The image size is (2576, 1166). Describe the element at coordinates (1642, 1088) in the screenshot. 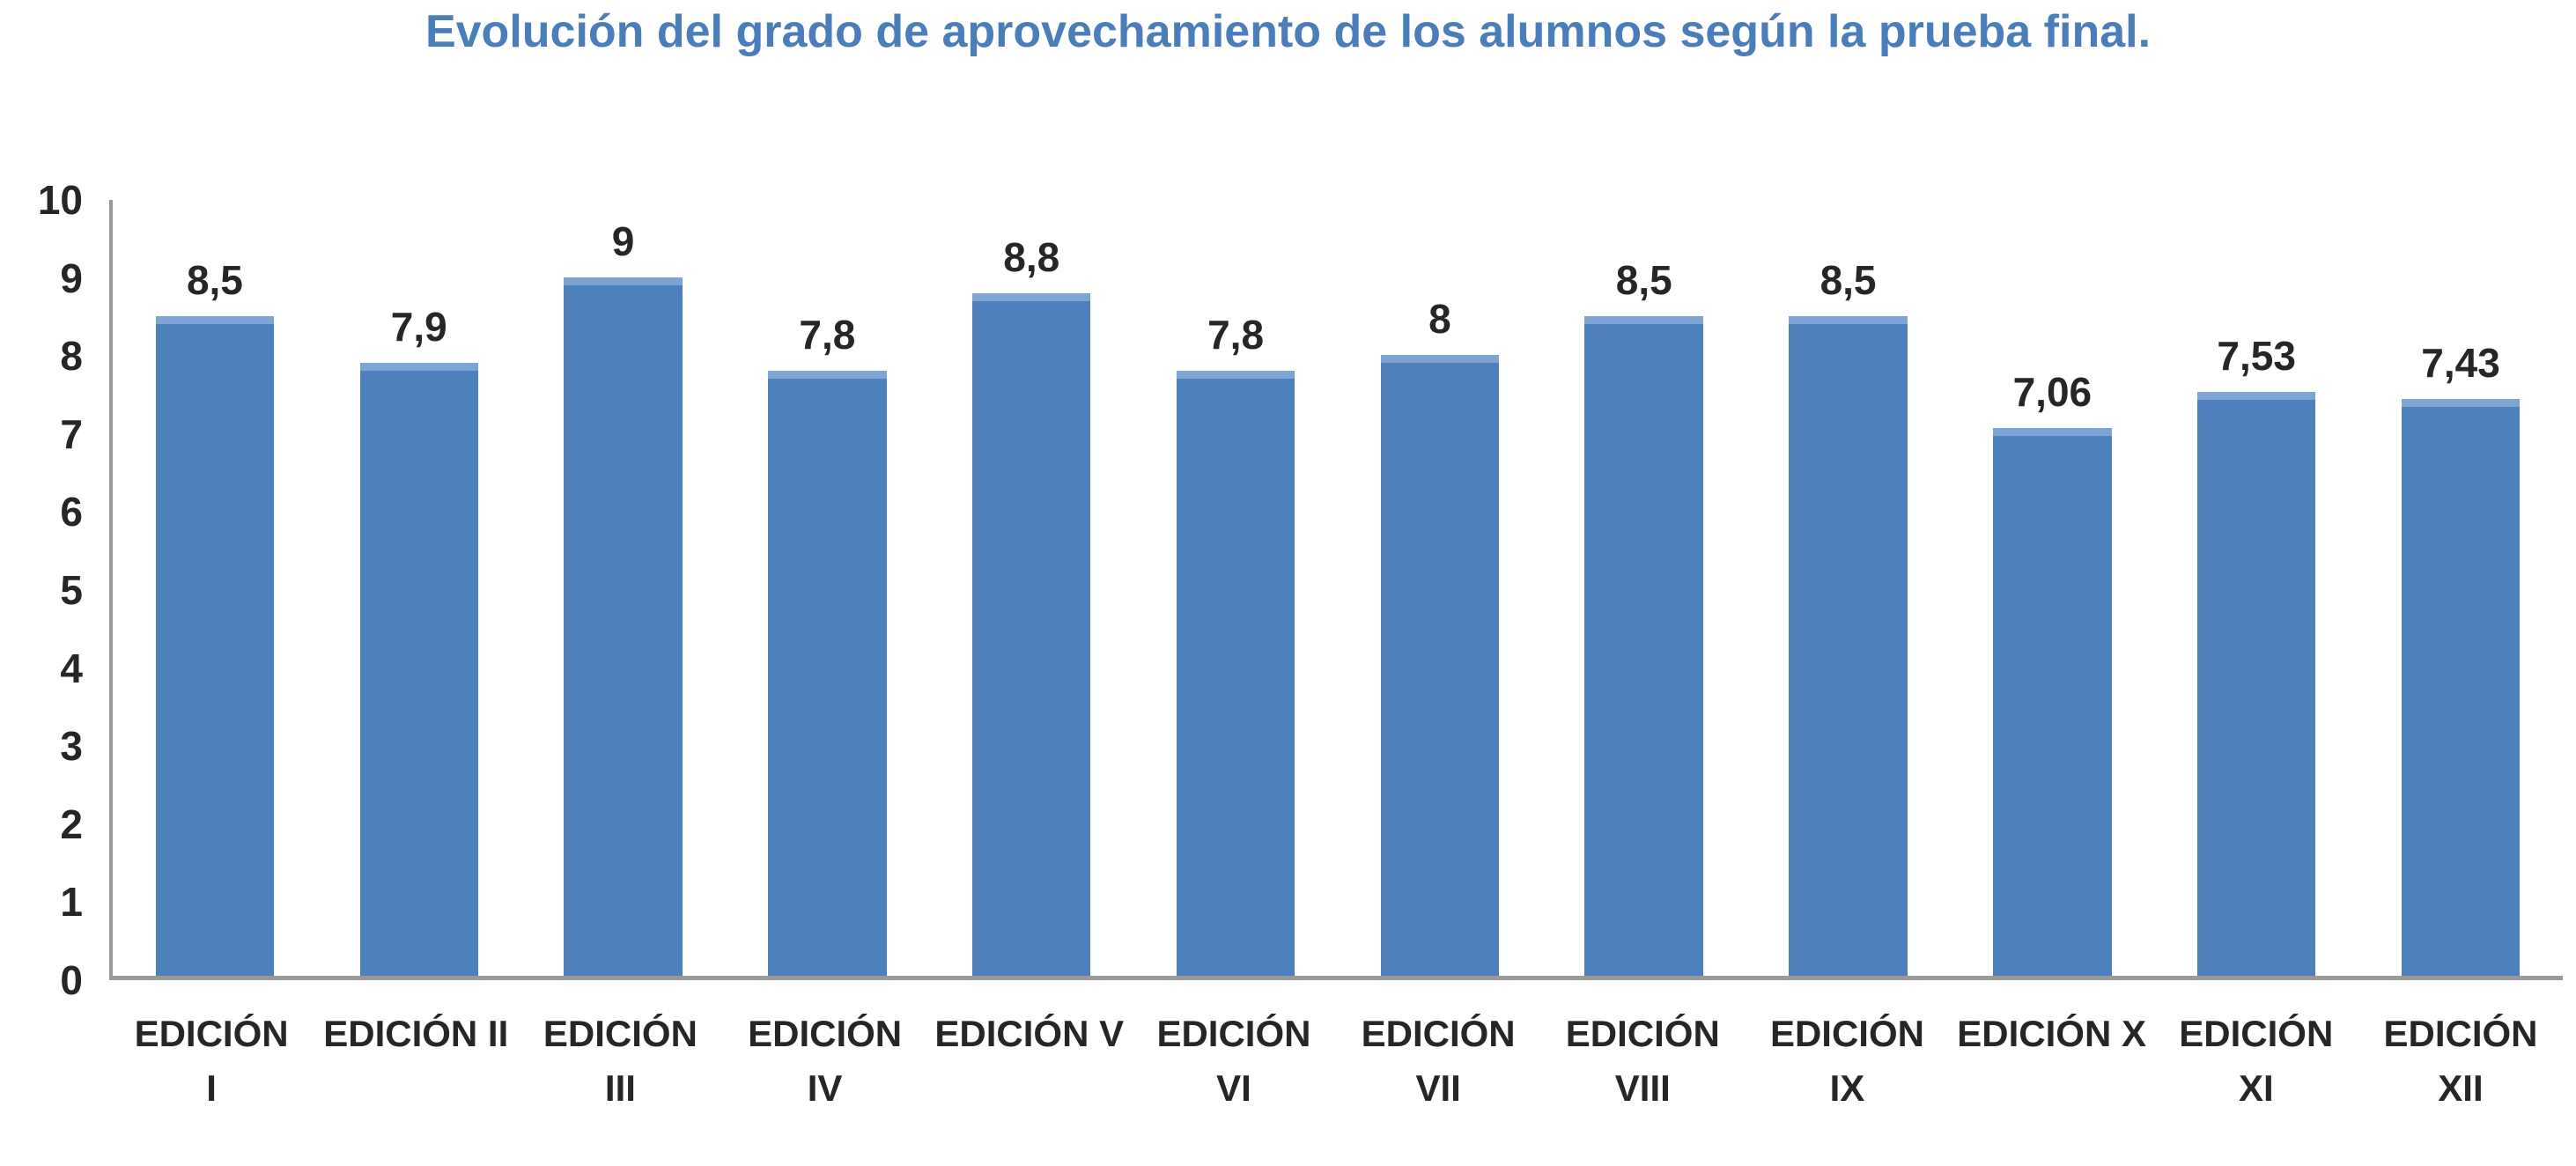

I see `x-axis-label-line: VIII` at that location.